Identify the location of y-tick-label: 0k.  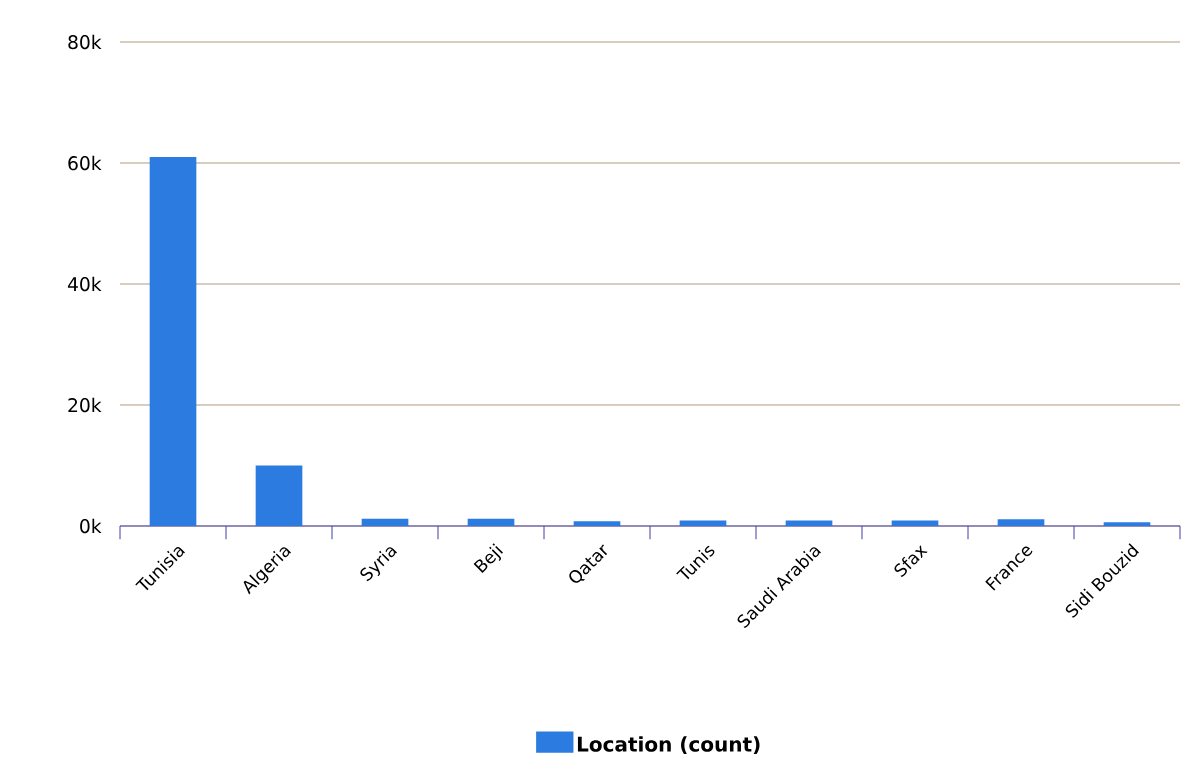
(91, 526).